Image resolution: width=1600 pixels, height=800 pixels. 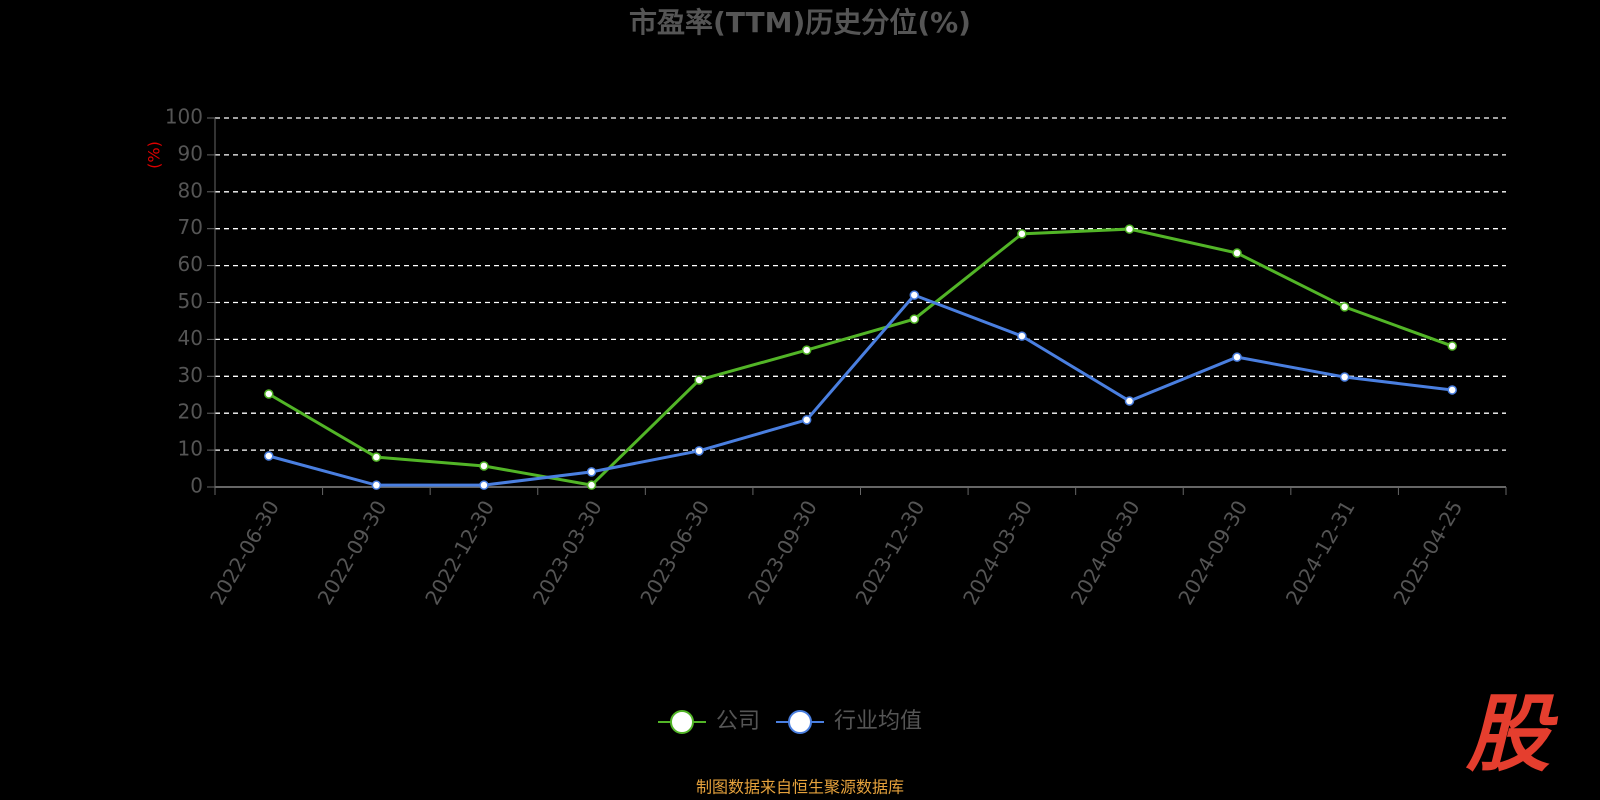 I want to click on y-tick-label: 70, so click(x=190, y=227).